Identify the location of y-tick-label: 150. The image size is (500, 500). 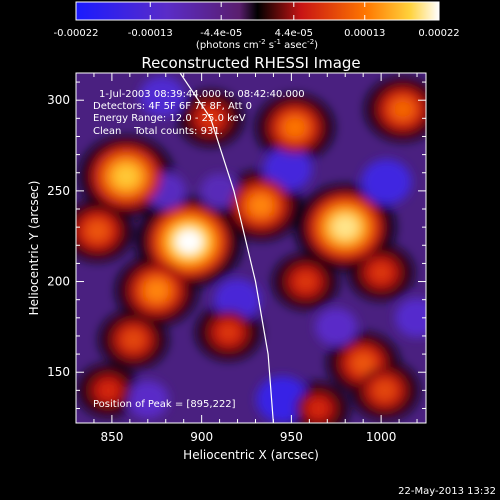
(58, 372).